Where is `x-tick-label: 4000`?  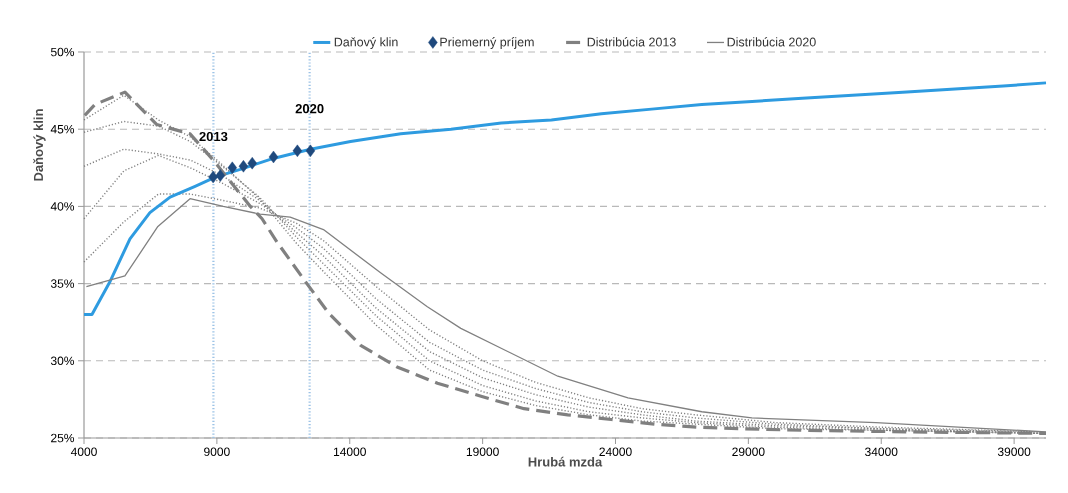
x-tick-label: 4000 is located at coordinates (83, 452).